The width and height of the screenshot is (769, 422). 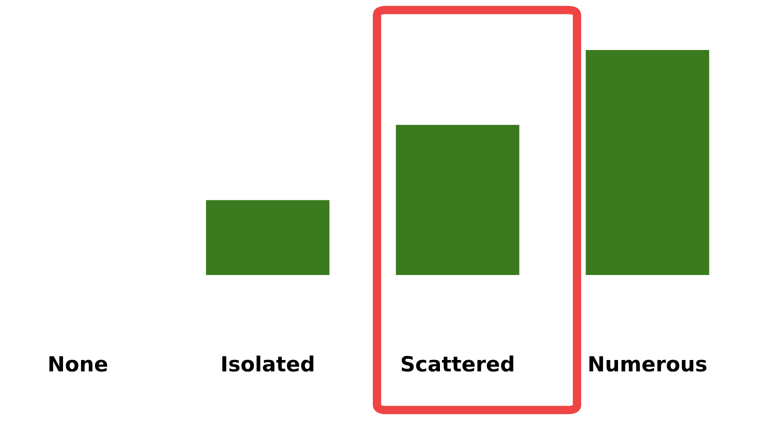 What do you see at coordinates (458, 364) in the screenshot?
I see `x-tick-label: Scattered` at bounding box center [458, 364].